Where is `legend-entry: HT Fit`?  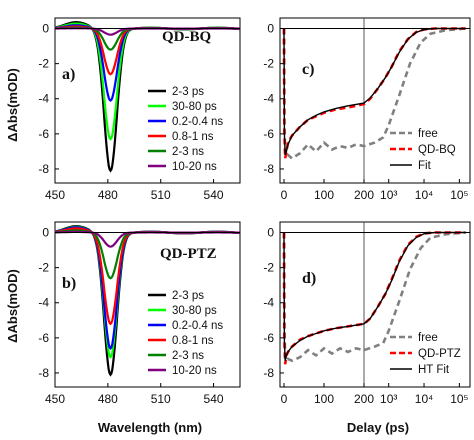
legend-entry: HT Fit is located at coordinates (434, 370).